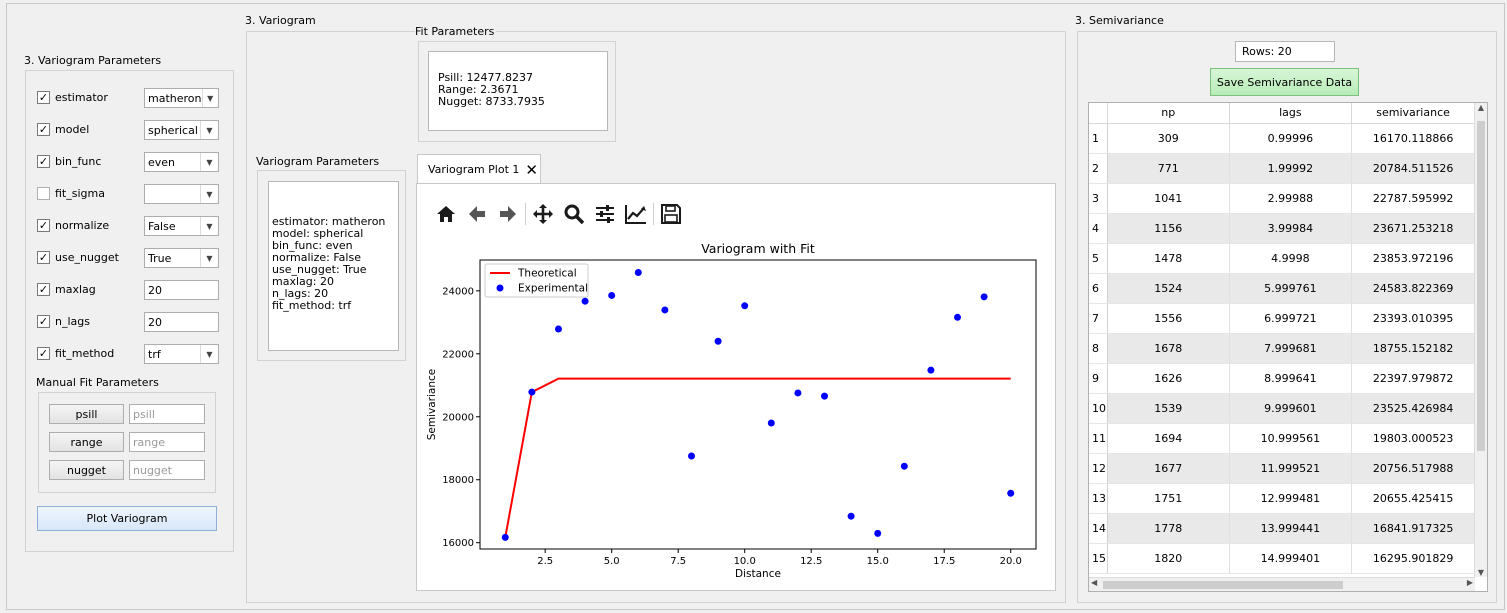 Image resolution: width=1507 pixels, height=613 pixels. I want to click on table-row: 5 1478 4.9998 23853.972196, so click(1282, 258).